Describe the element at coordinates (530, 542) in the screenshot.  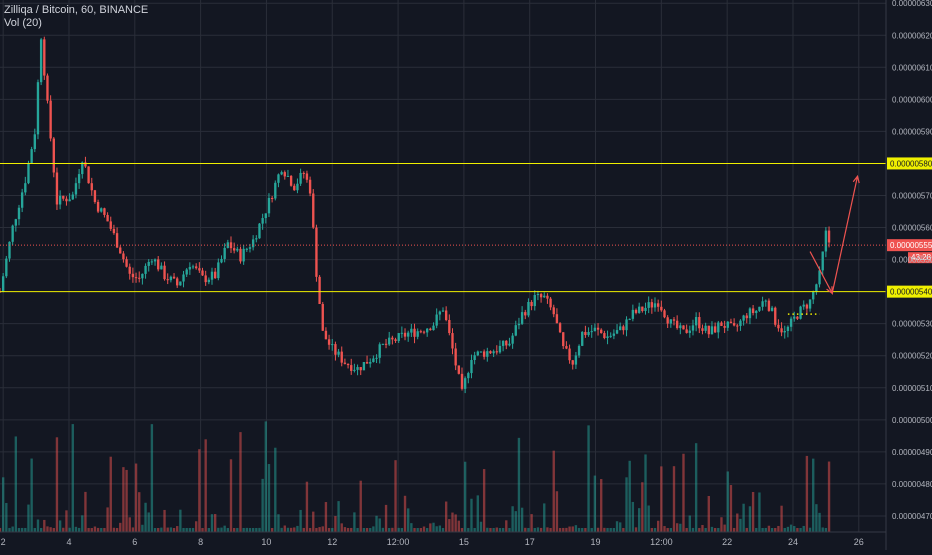
I see `x-tick-label: 17` at that location.